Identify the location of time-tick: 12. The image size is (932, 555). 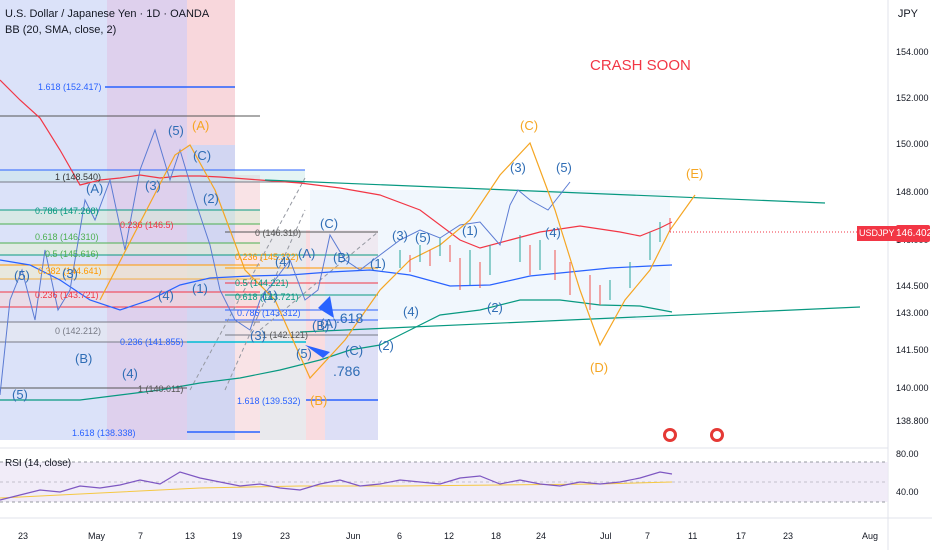
(449, 536).